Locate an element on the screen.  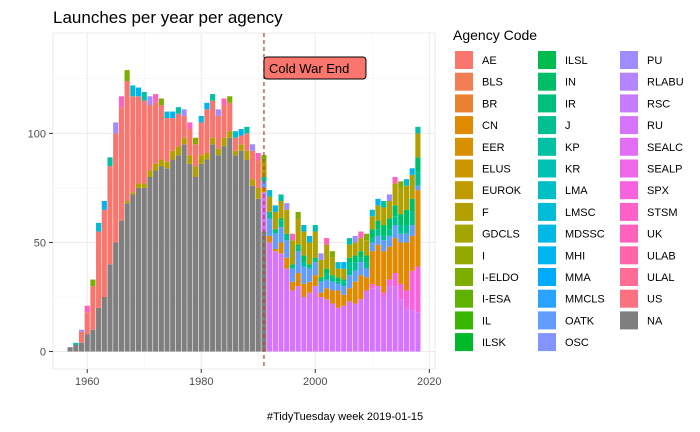
legend-key-il is located at coordinates (464, 320).